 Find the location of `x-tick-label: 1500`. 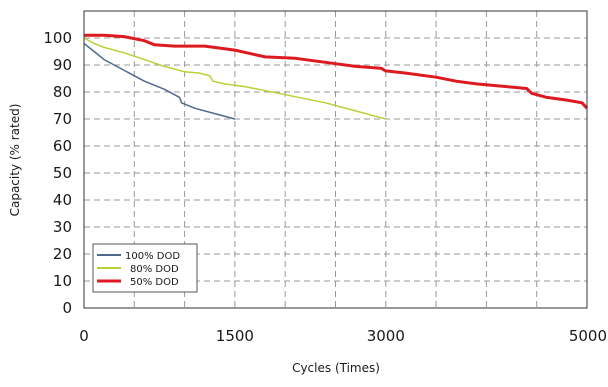

x-tick-label: 1500 is located at coordinates (235, 336).